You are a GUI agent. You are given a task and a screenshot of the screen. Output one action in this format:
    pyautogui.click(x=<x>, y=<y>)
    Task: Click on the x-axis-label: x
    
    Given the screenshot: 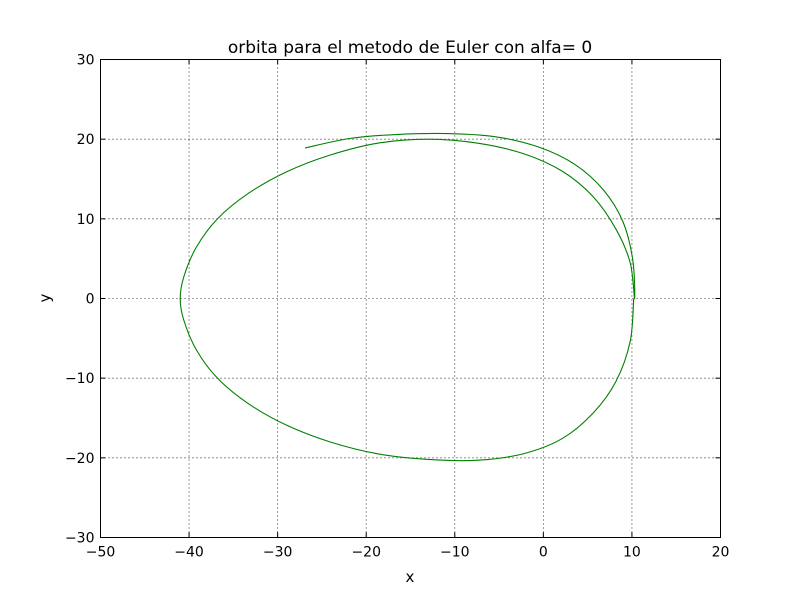 What is the action you would take?
    pyautogui.click(x=410, y=577)
    